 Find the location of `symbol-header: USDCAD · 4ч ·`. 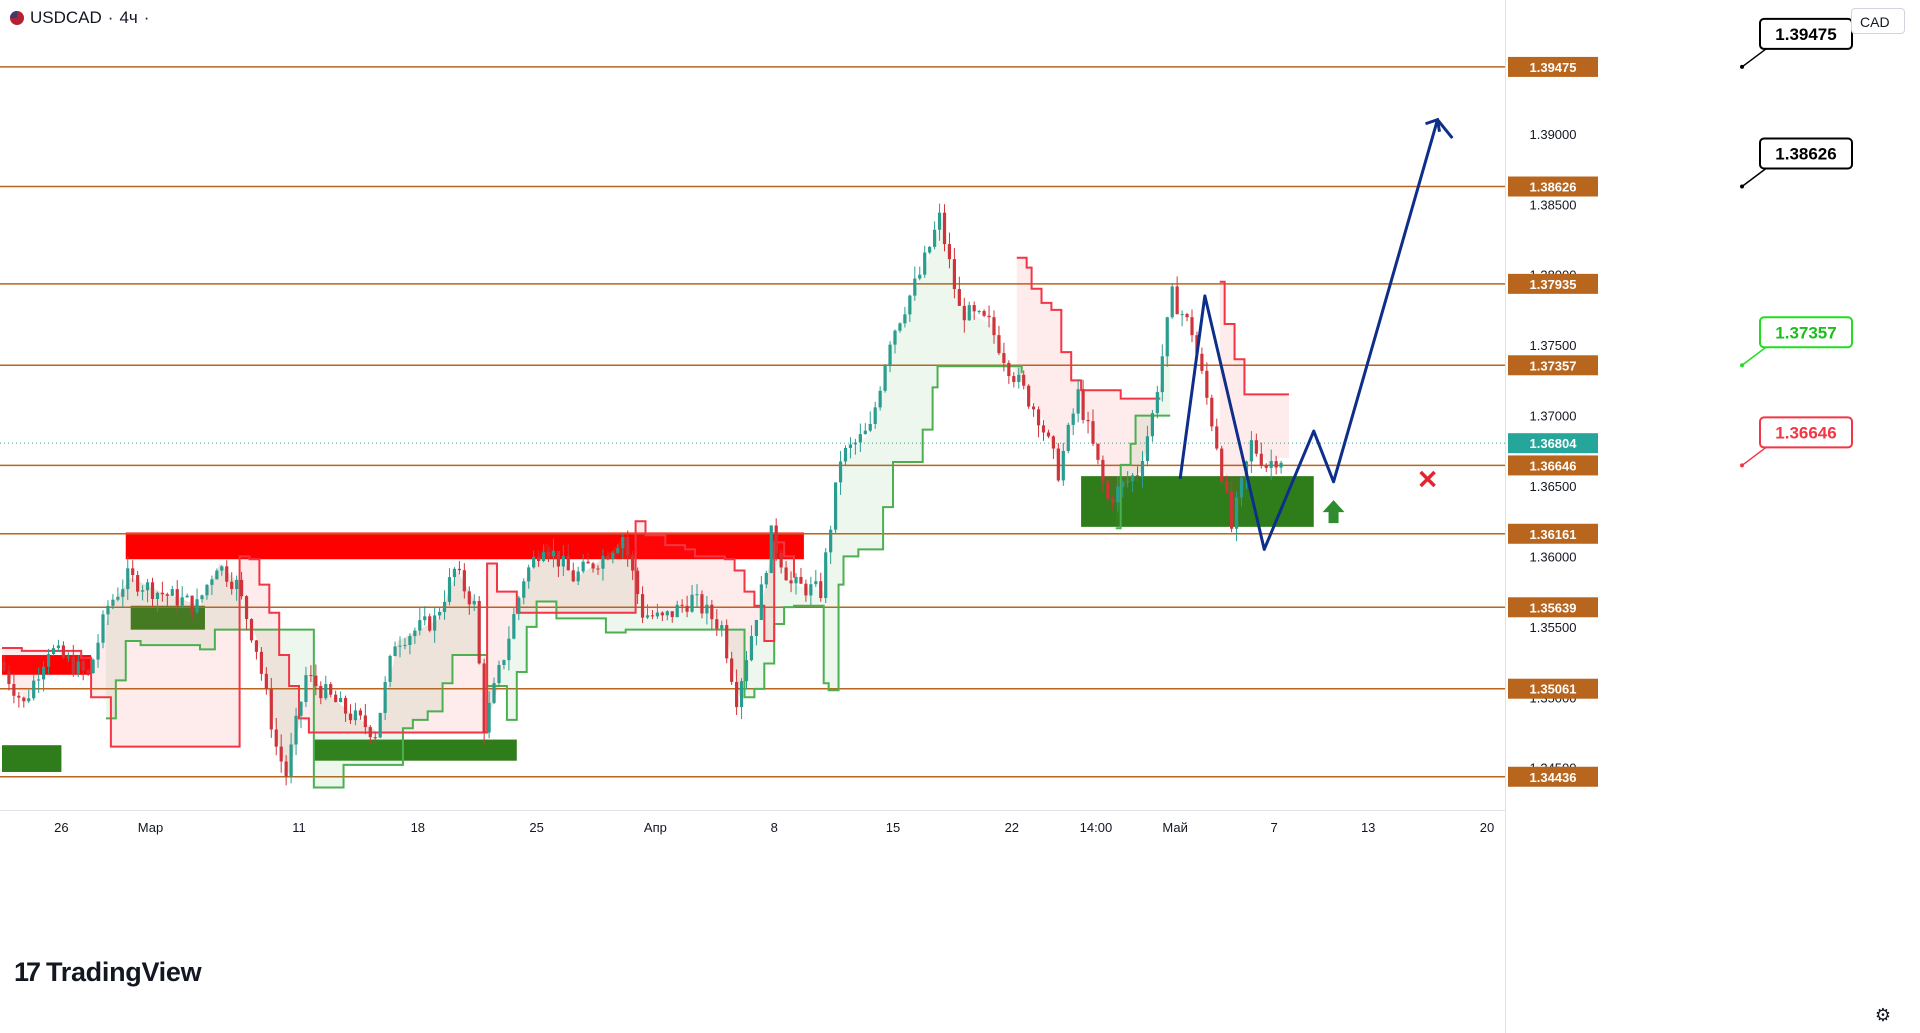

symbol-header: USDCAD · 4ч · is located at coordinates (79, 18).